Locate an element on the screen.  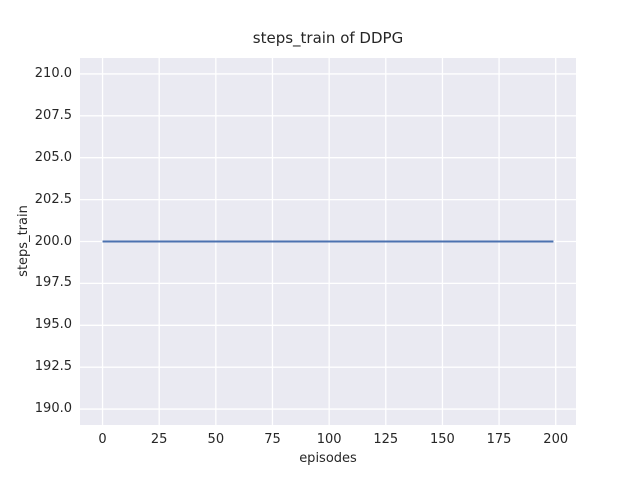
y-tick-label: 195.0 is located at coordinates (53, 325).